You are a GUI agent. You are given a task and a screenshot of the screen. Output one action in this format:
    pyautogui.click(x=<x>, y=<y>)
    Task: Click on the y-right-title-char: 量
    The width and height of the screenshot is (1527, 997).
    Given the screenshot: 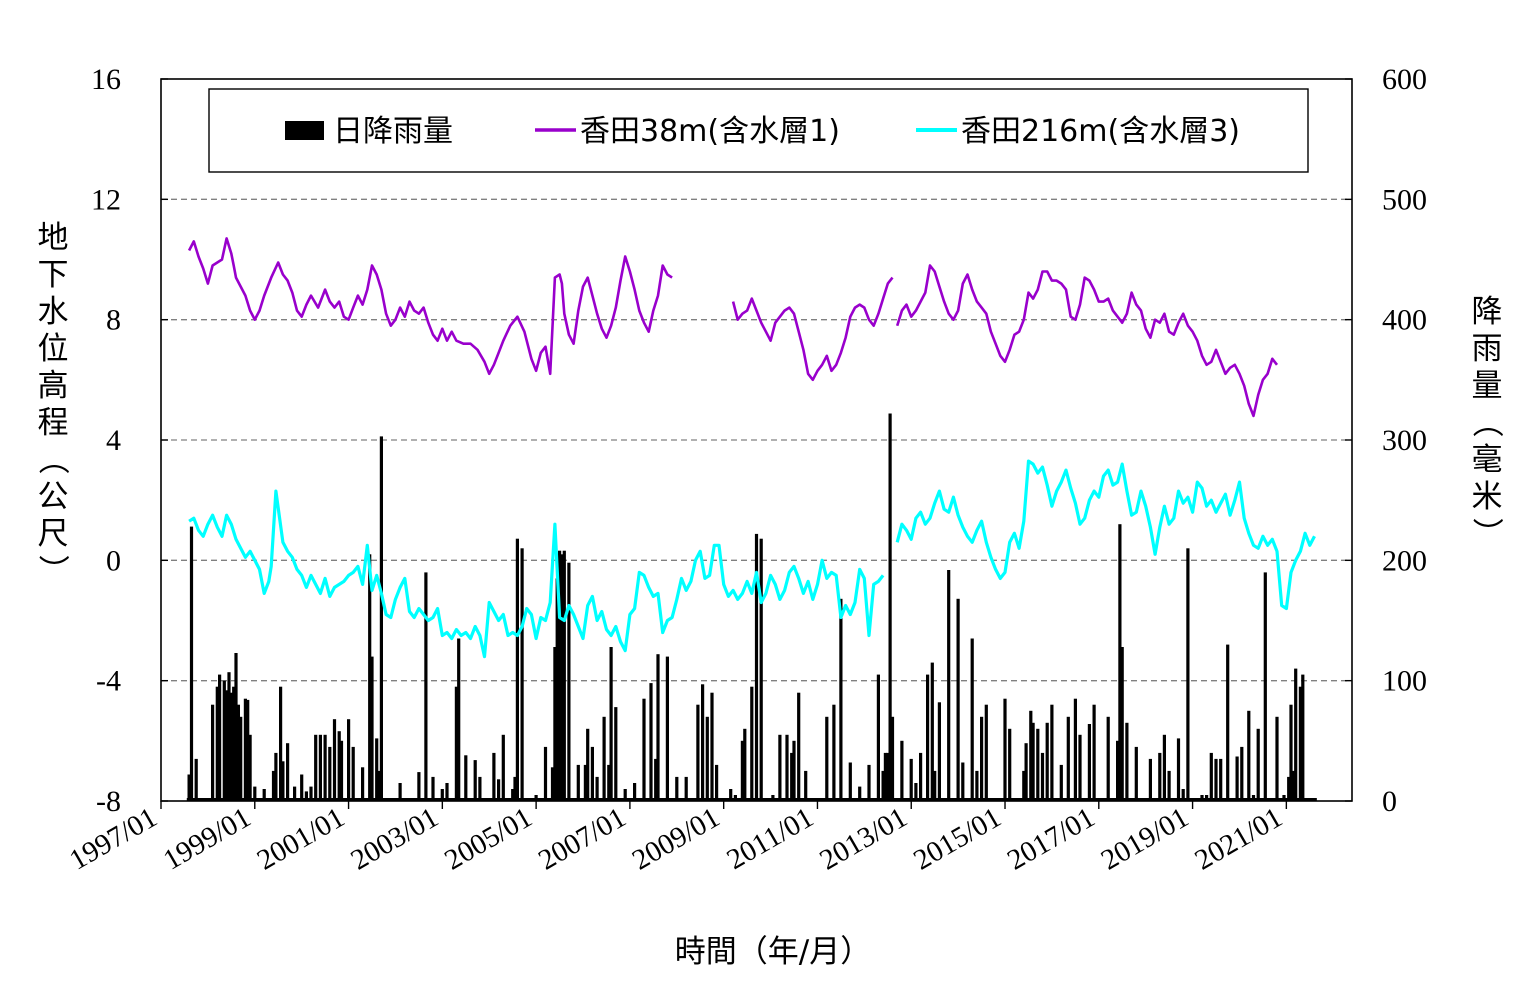 What is the action you would take?
    pyautogui.click(x=1487, y=386)
    